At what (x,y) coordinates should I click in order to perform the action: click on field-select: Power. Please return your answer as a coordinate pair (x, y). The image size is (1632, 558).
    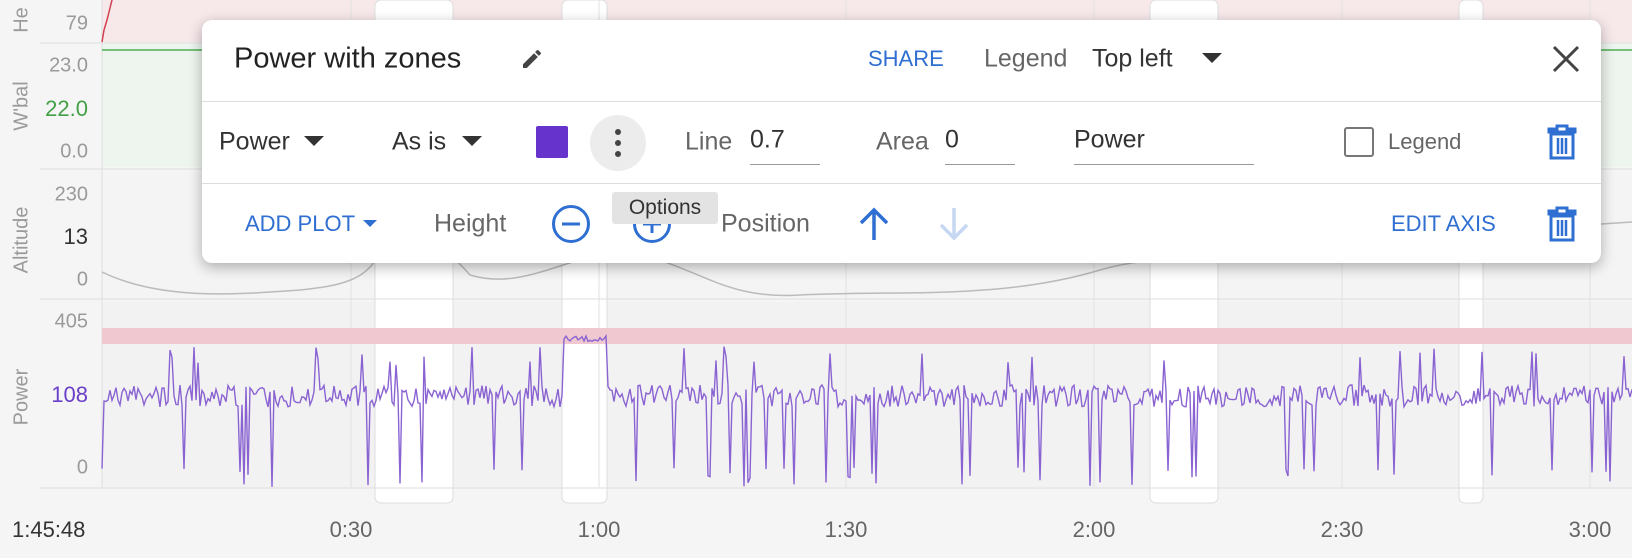
    Looking at the image, I should click on (254, 141).